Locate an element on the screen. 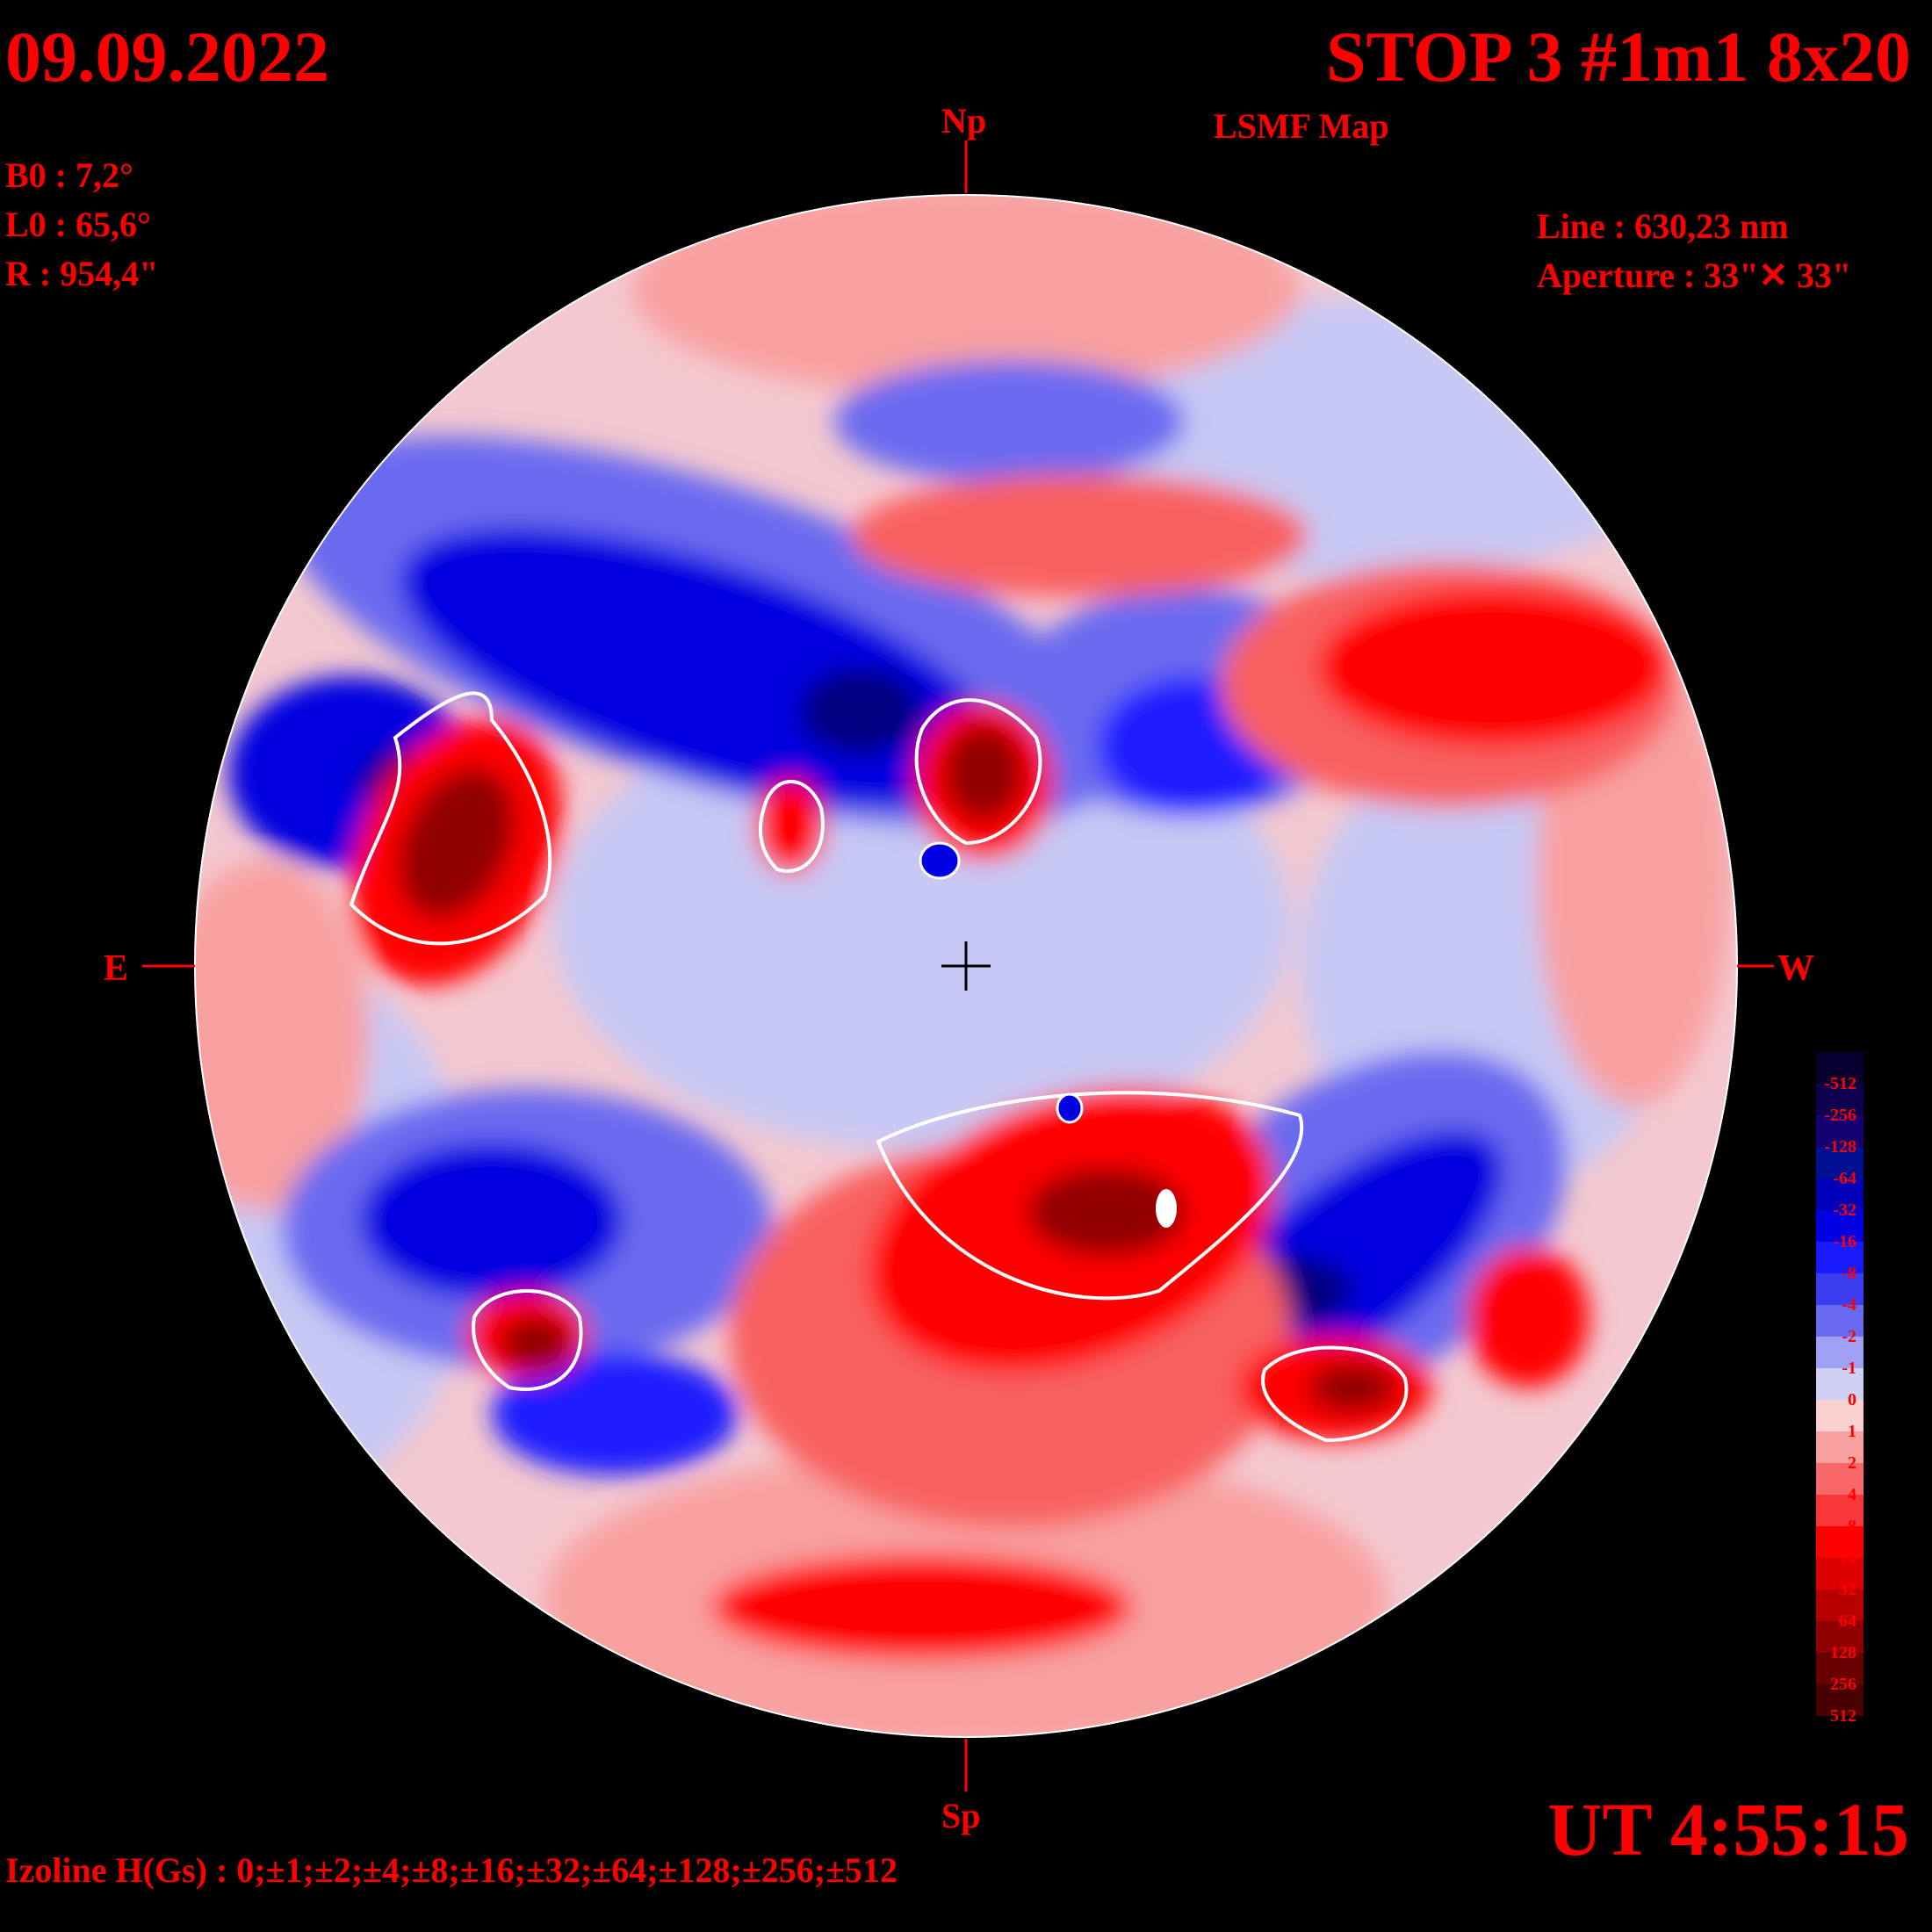  colorbar-tick-label: 1 is located at coordinates (1852, 1431).